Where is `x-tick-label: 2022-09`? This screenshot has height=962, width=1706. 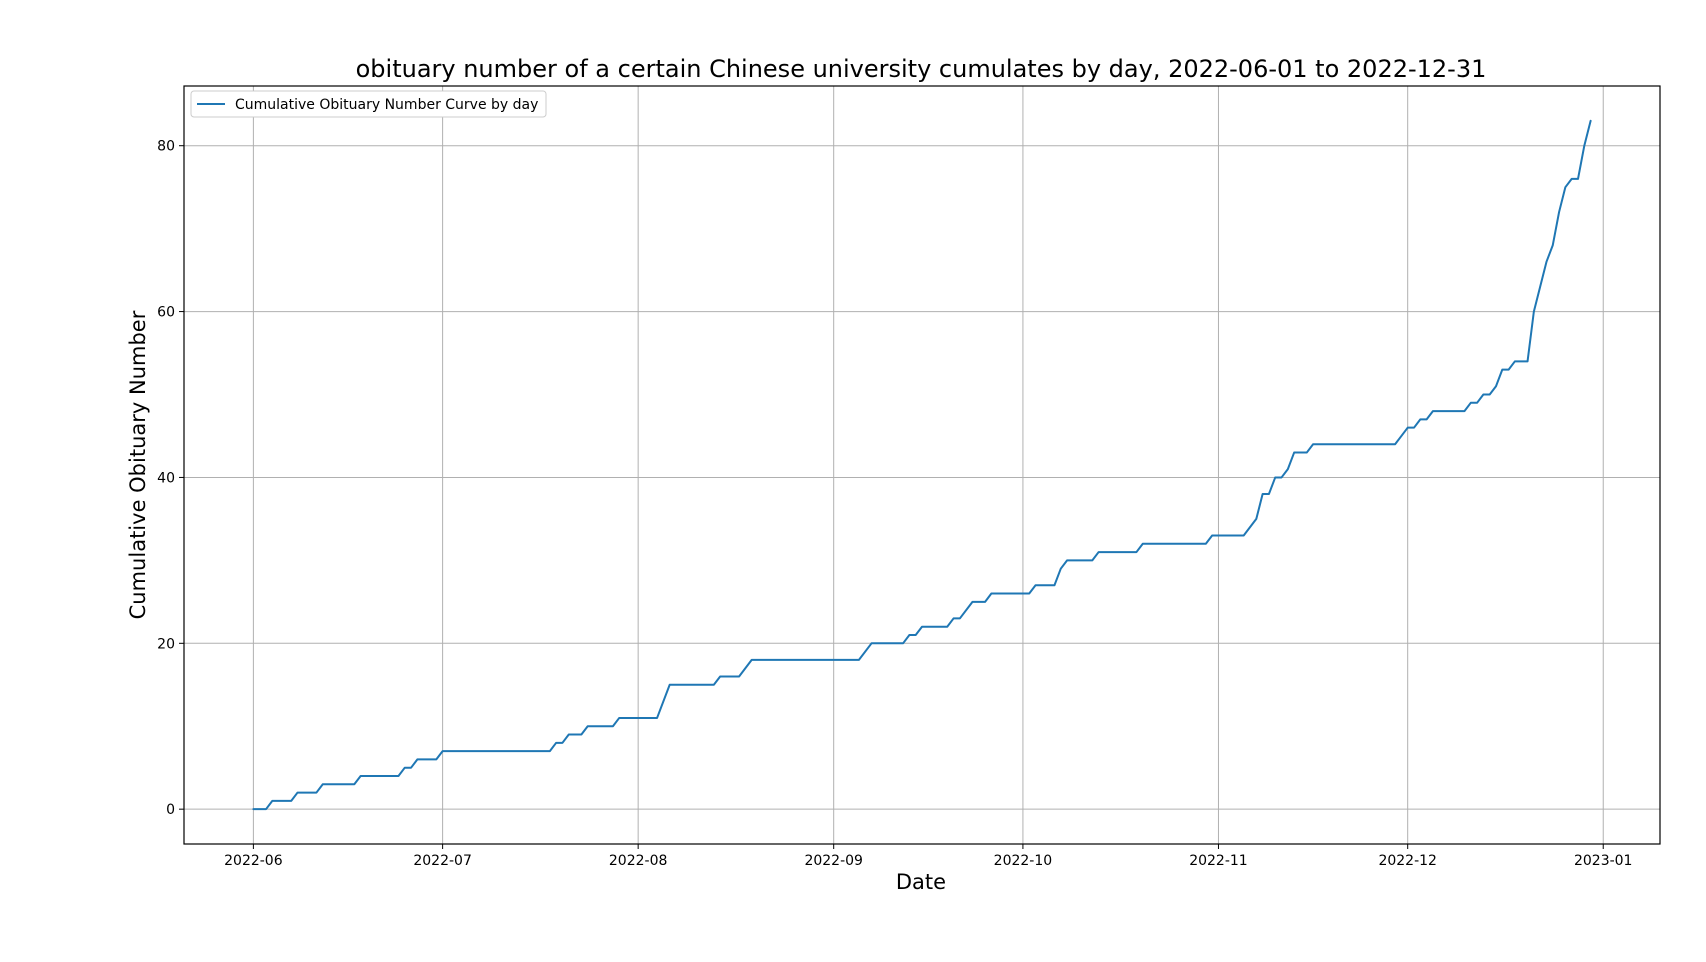 x-tick-label: 2022-09 is located at coordinates (833, 861).